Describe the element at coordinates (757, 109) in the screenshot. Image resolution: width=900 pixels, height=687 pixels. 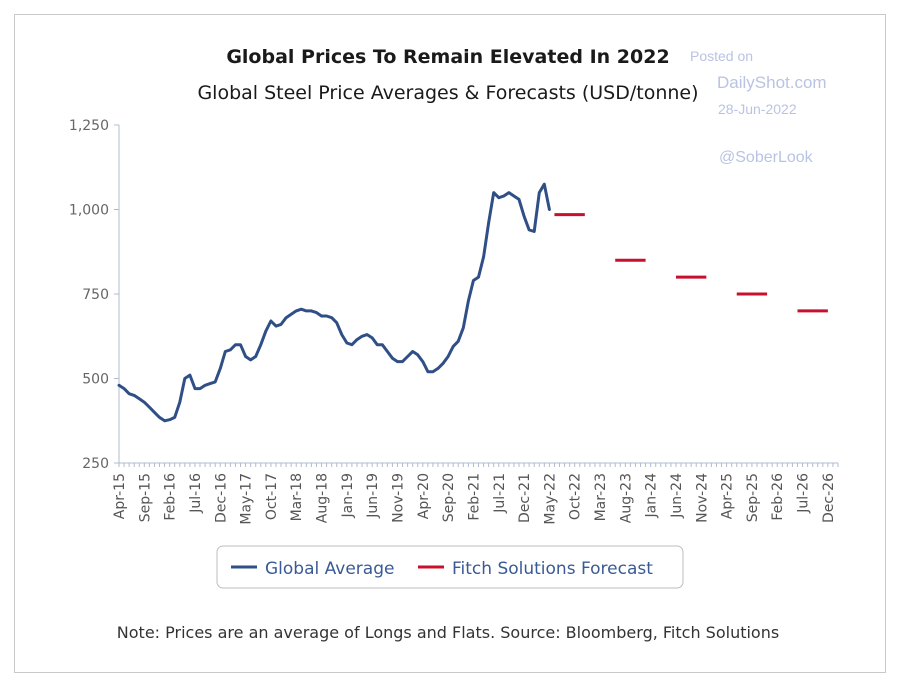
I see `watermark-date: 28-Jun-2022` at that location.